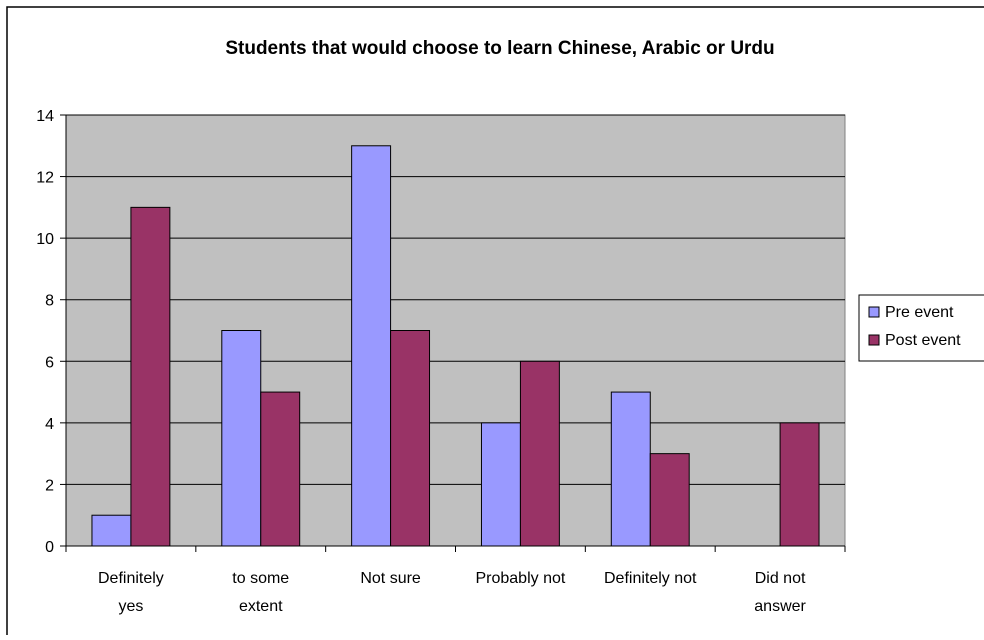 The width and height of the screenshot is (984, 640). Describe the element at coordinates (49, 362) in the screenshot. I see `y-tick-label: 6` at that location.